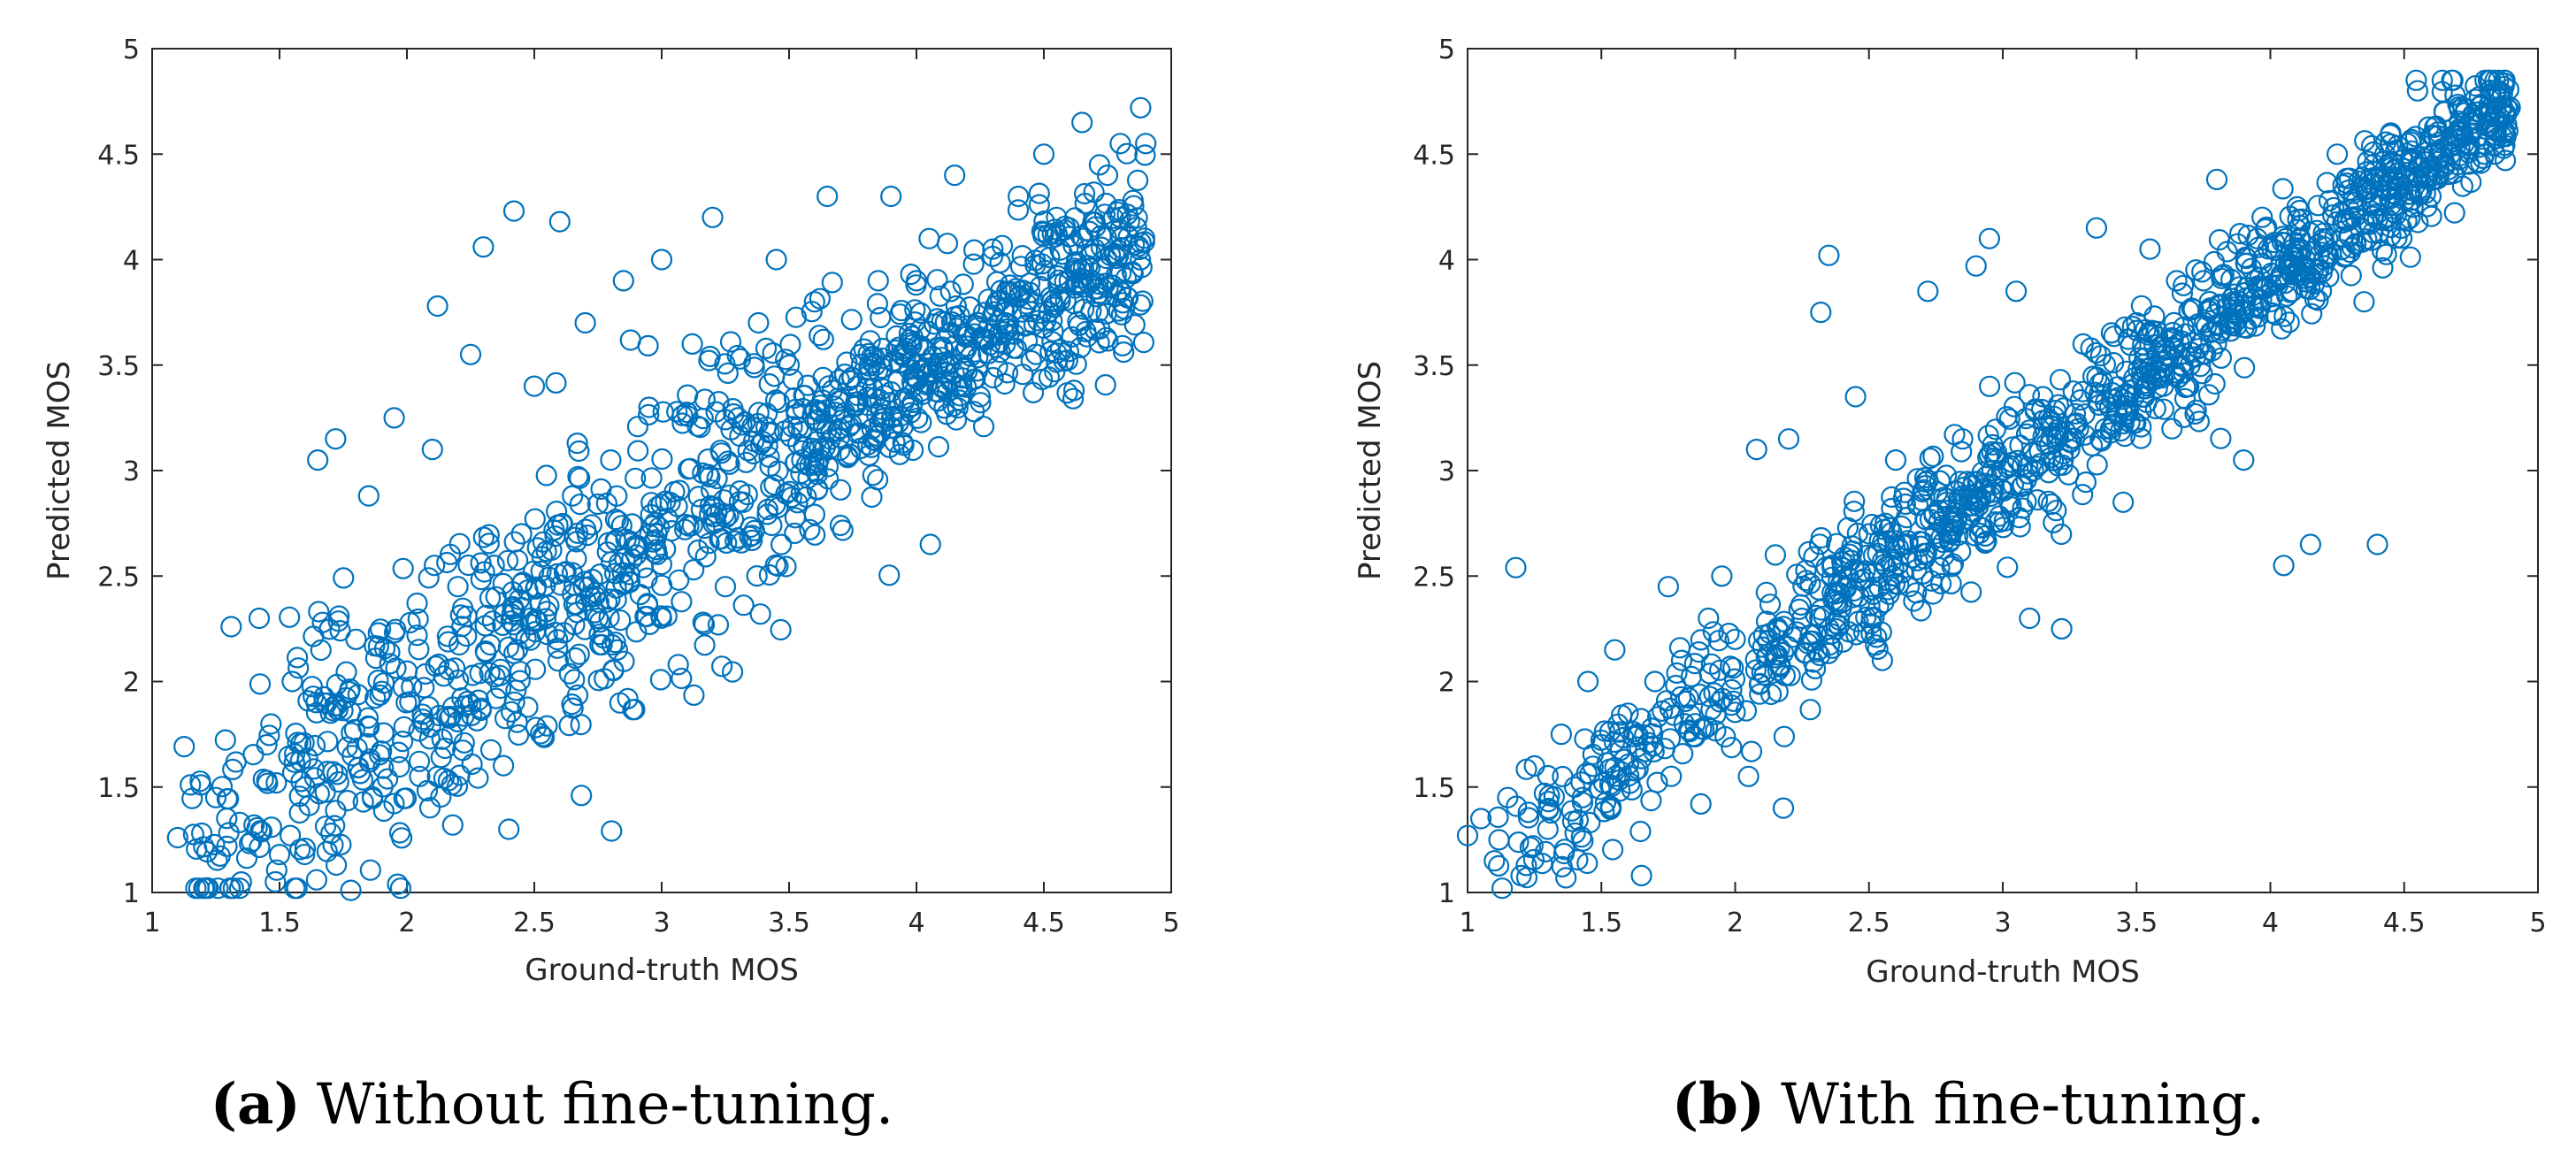 This screenshot has width=2576, height=1149. What do you see at coordinates (1467, 923) in the screenshot?
I see `x-tick-label: 1` at bounding box center [1467, 923].